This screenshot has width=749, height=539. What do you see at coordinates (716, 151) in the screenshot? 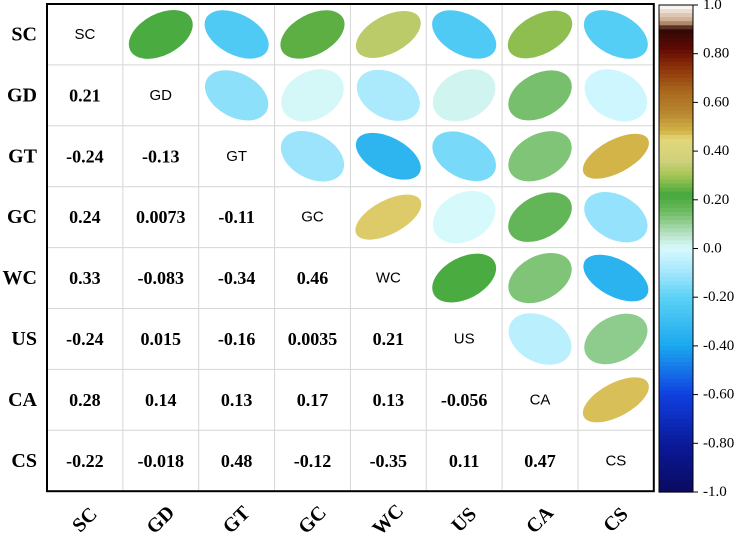
I see `colorbar-tick-label: 0.40` at bounding box center [716, 151].